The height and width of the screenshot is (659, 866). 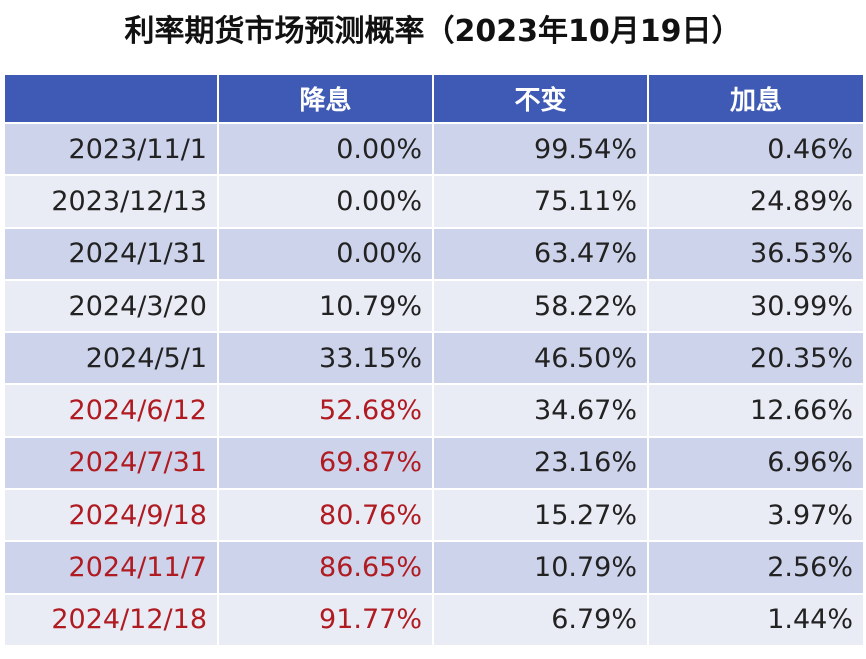 I want to click on cell-date: 2024/7/31, so click(x=111, y=463).